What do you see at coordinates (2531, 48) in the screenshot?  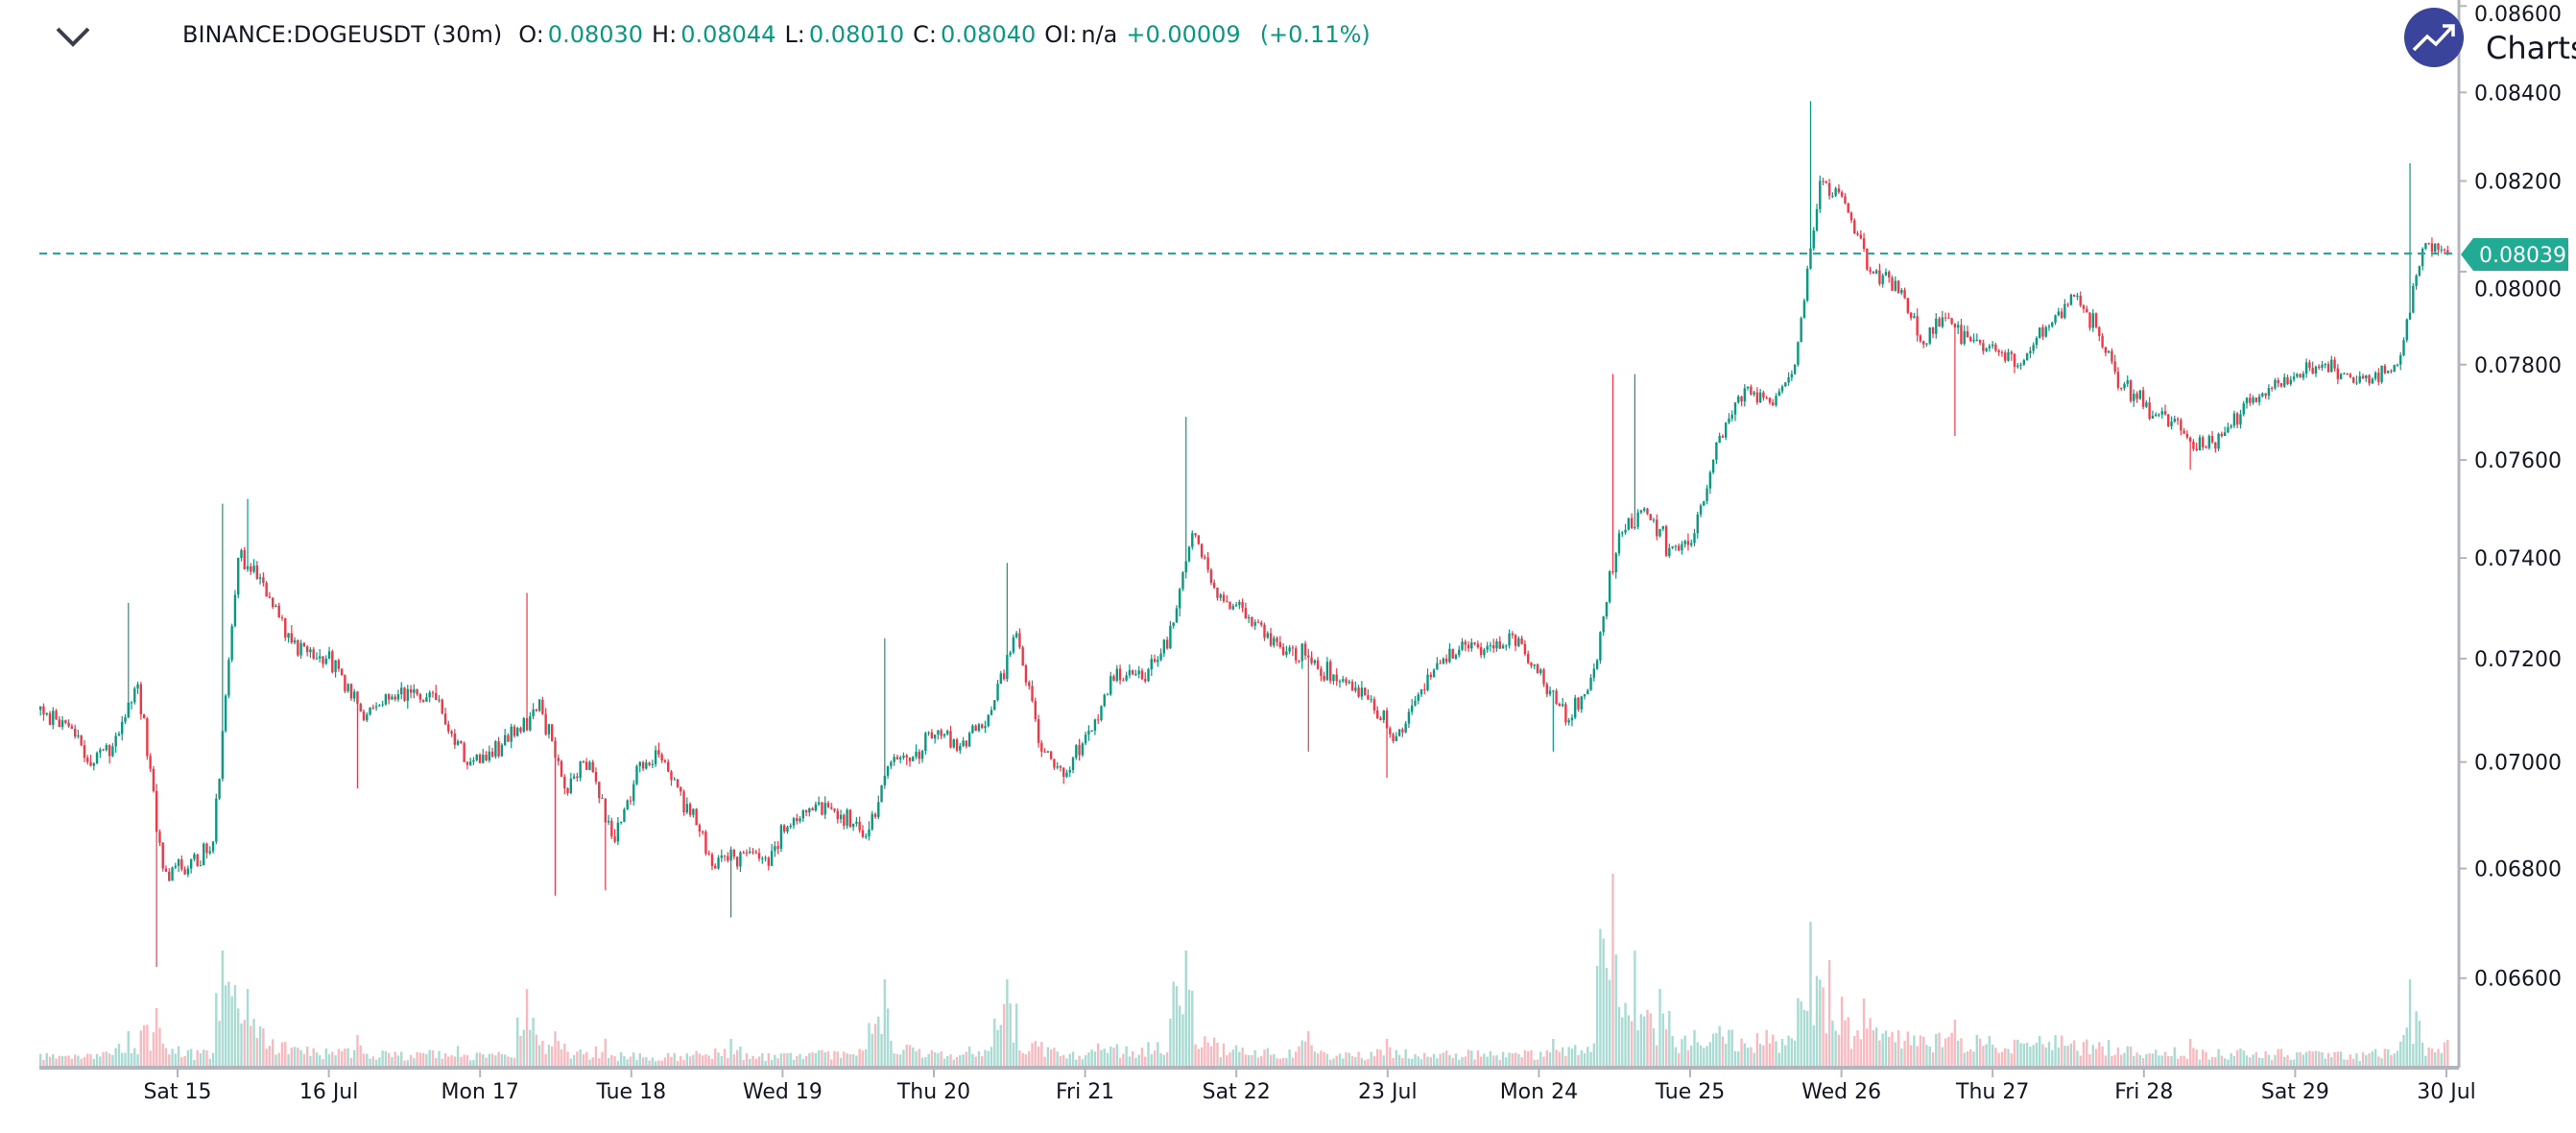 I see `brand-text: Charts p` at bounding box center [2531, 48].